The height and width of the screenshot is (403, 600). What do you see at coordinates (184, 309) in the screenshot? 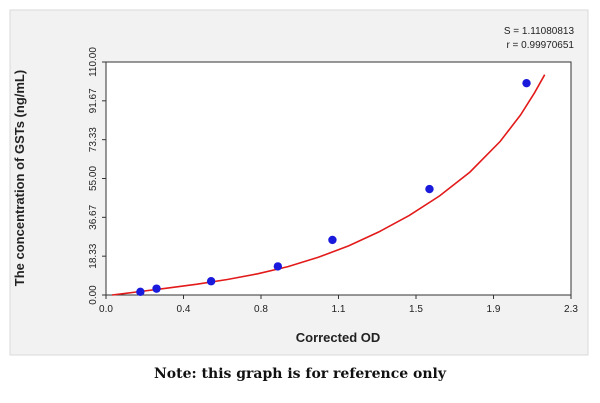
I see `x-tick-label: 0.4` at bounding box center [184, 309].